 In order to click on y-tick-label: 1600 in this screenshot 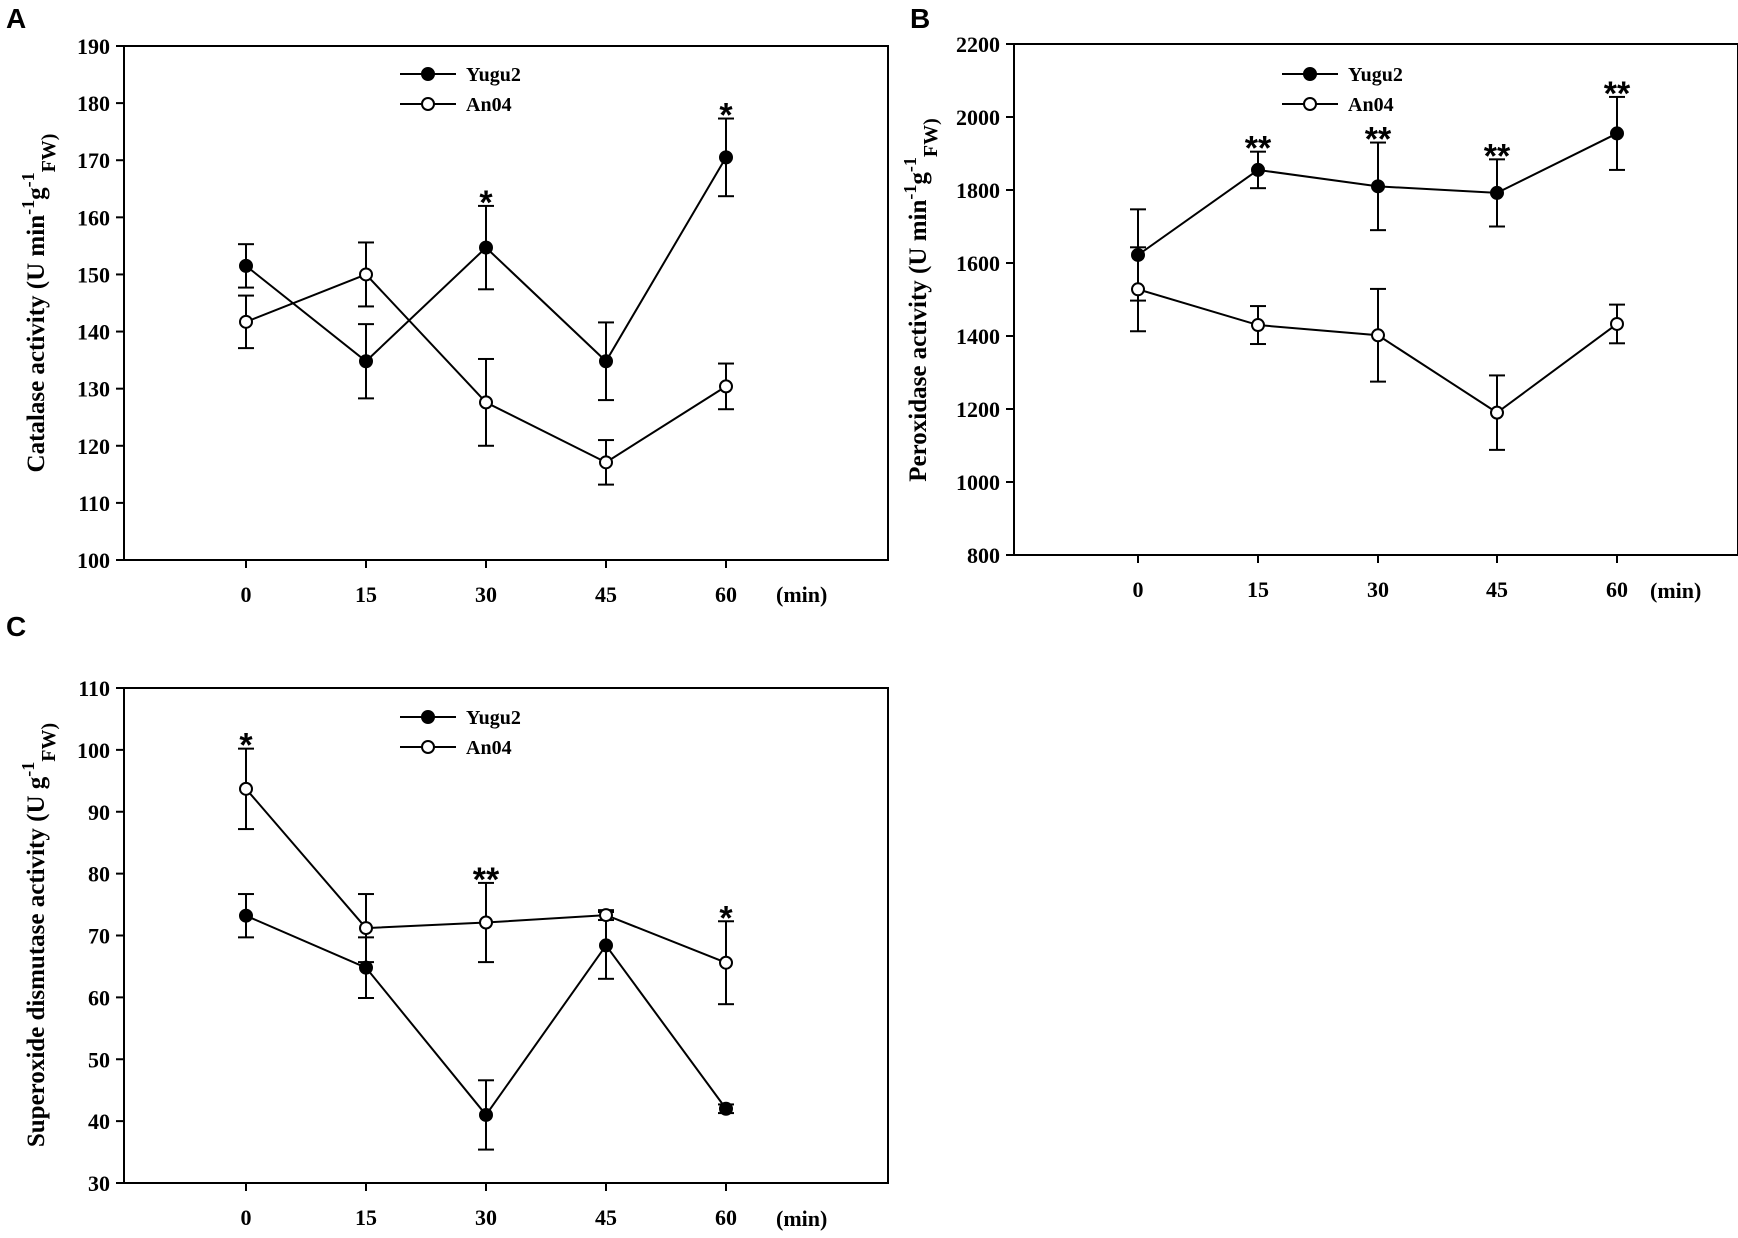, I will do `click(978, 263)`.